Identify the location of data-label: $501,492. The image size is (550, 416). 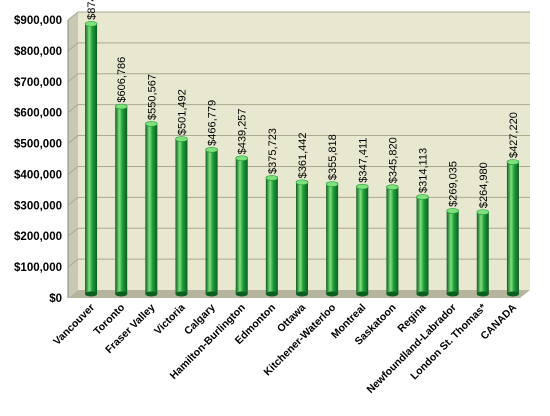
(182, 112).